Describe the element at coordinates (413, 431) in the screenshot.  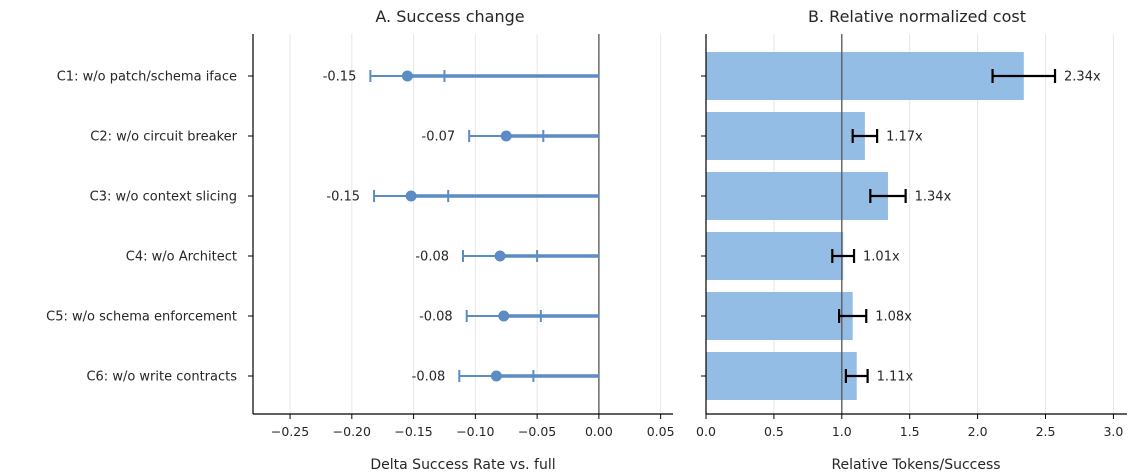
I see `panel-a-x-tick-label: −0.15` at that location.